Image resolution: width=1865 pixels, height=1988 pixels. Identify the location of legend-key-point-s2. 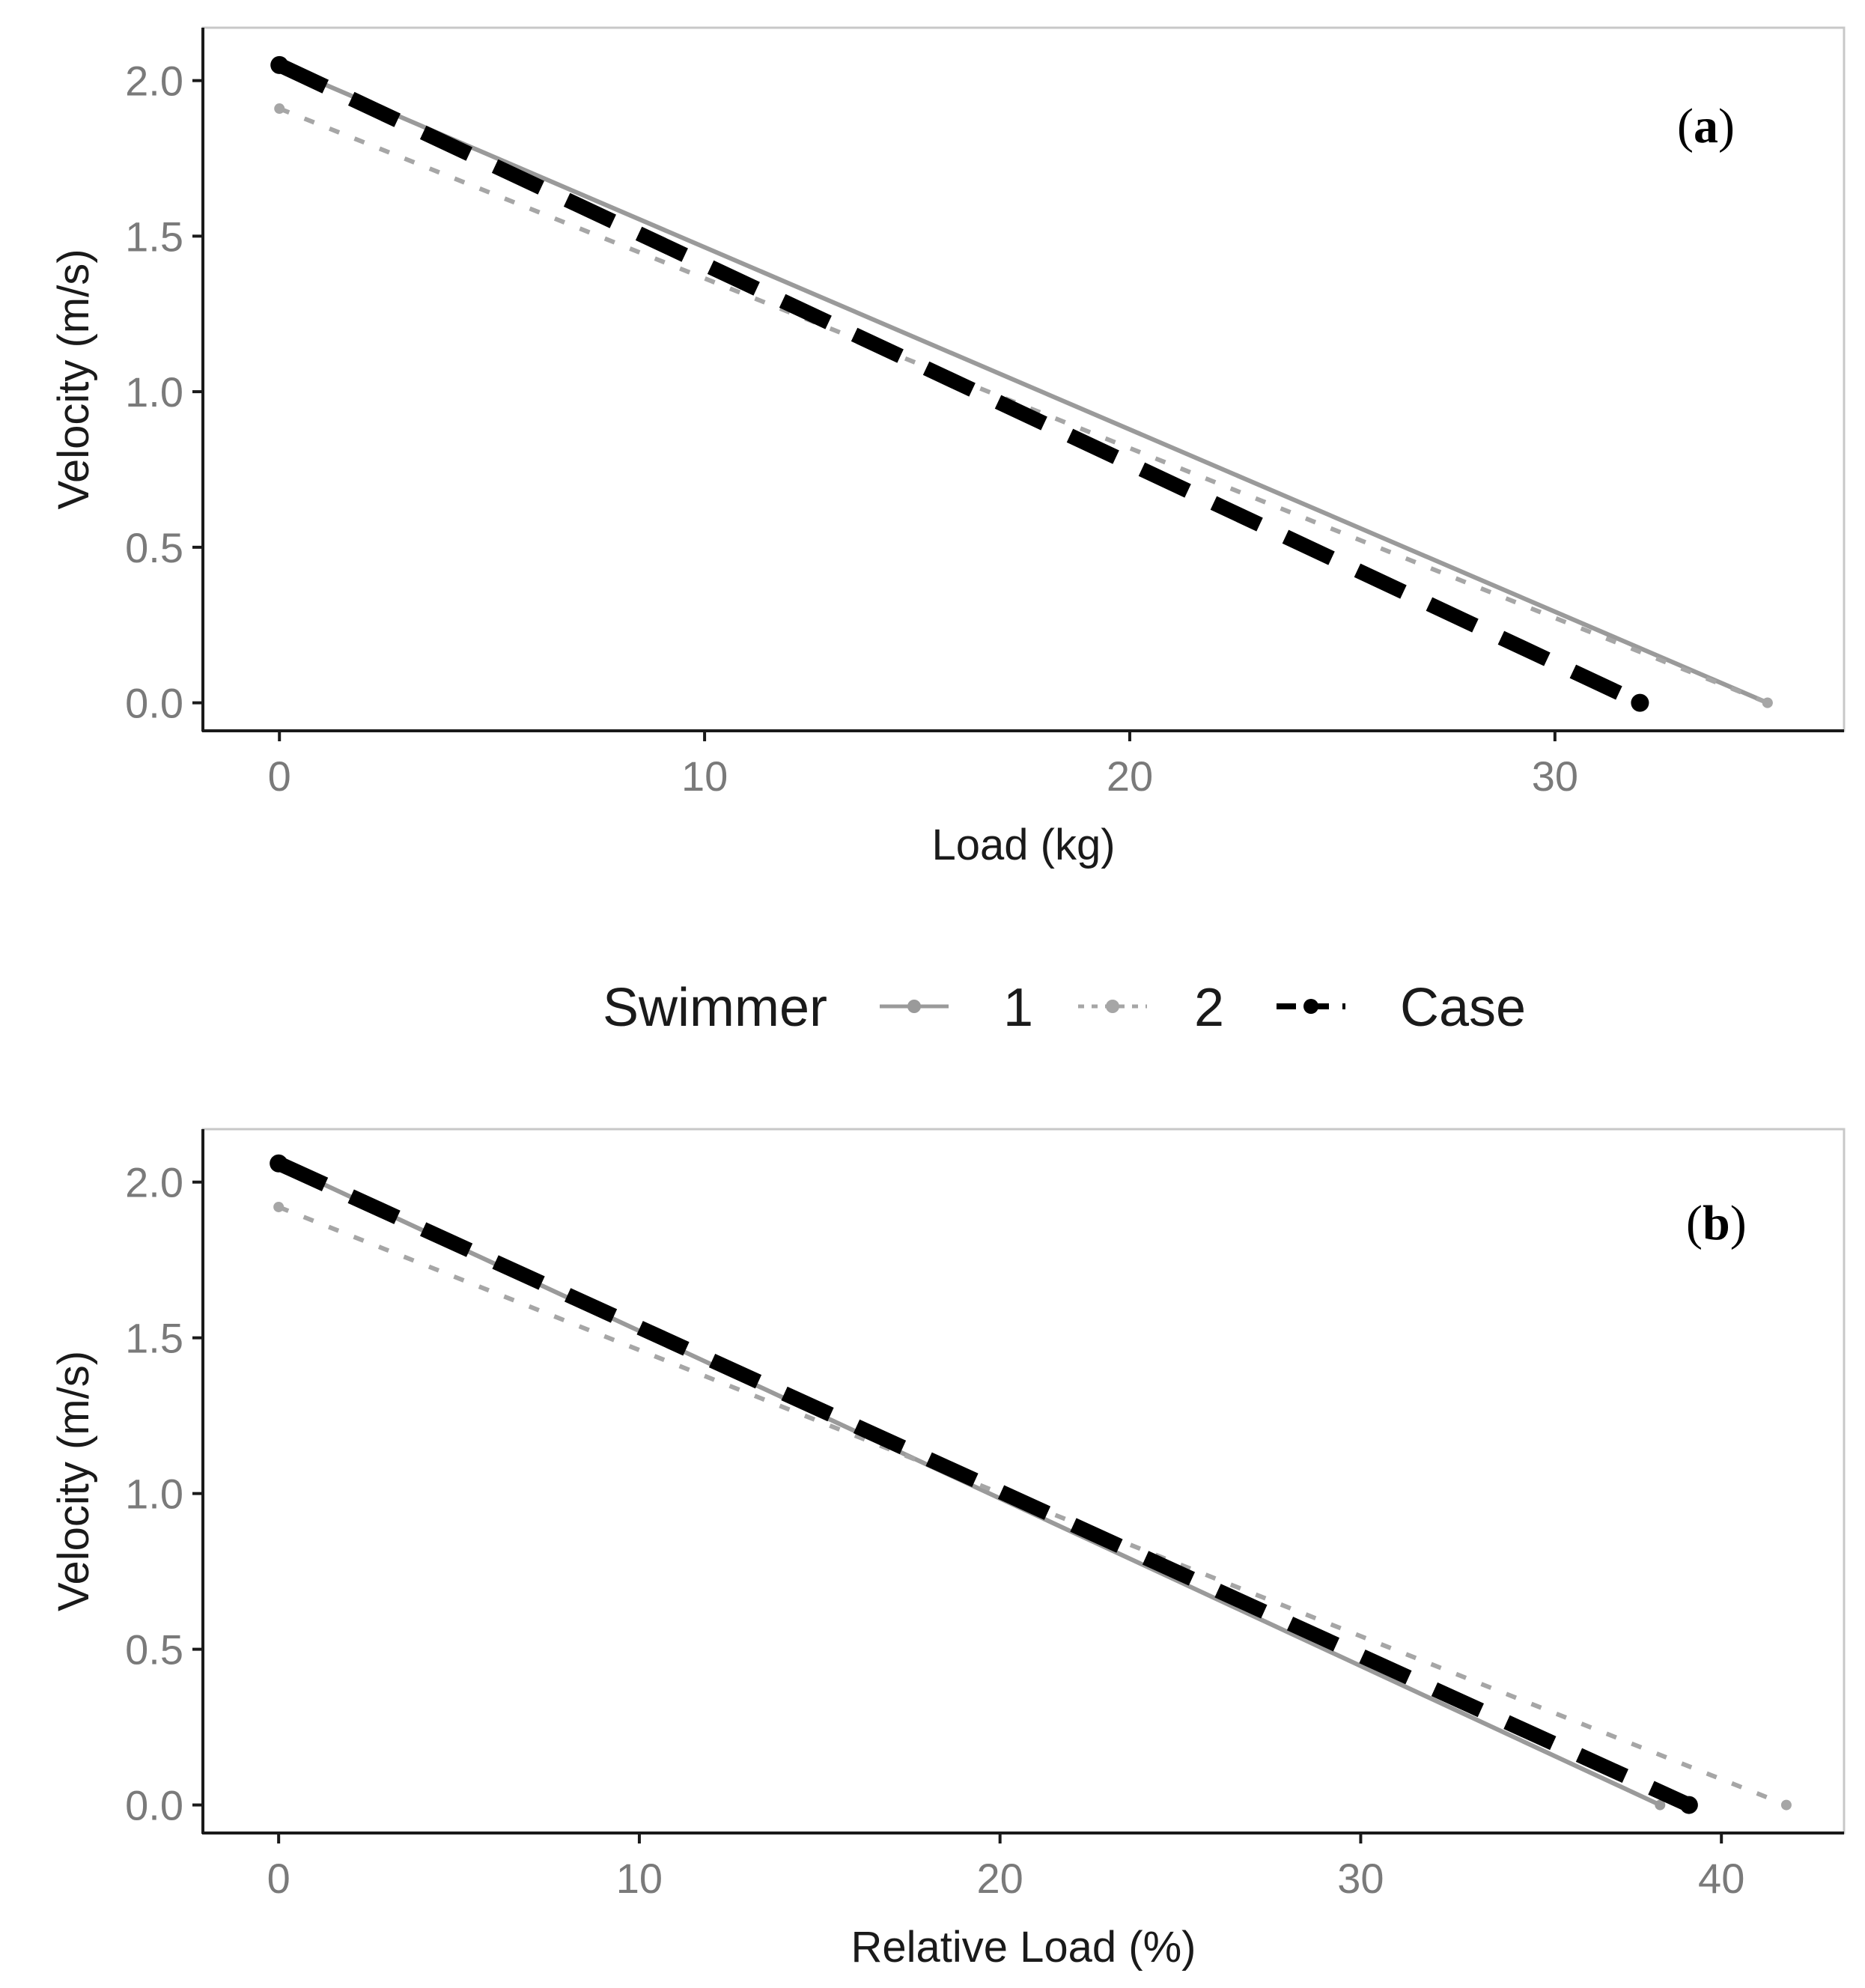
(1112, 1006).